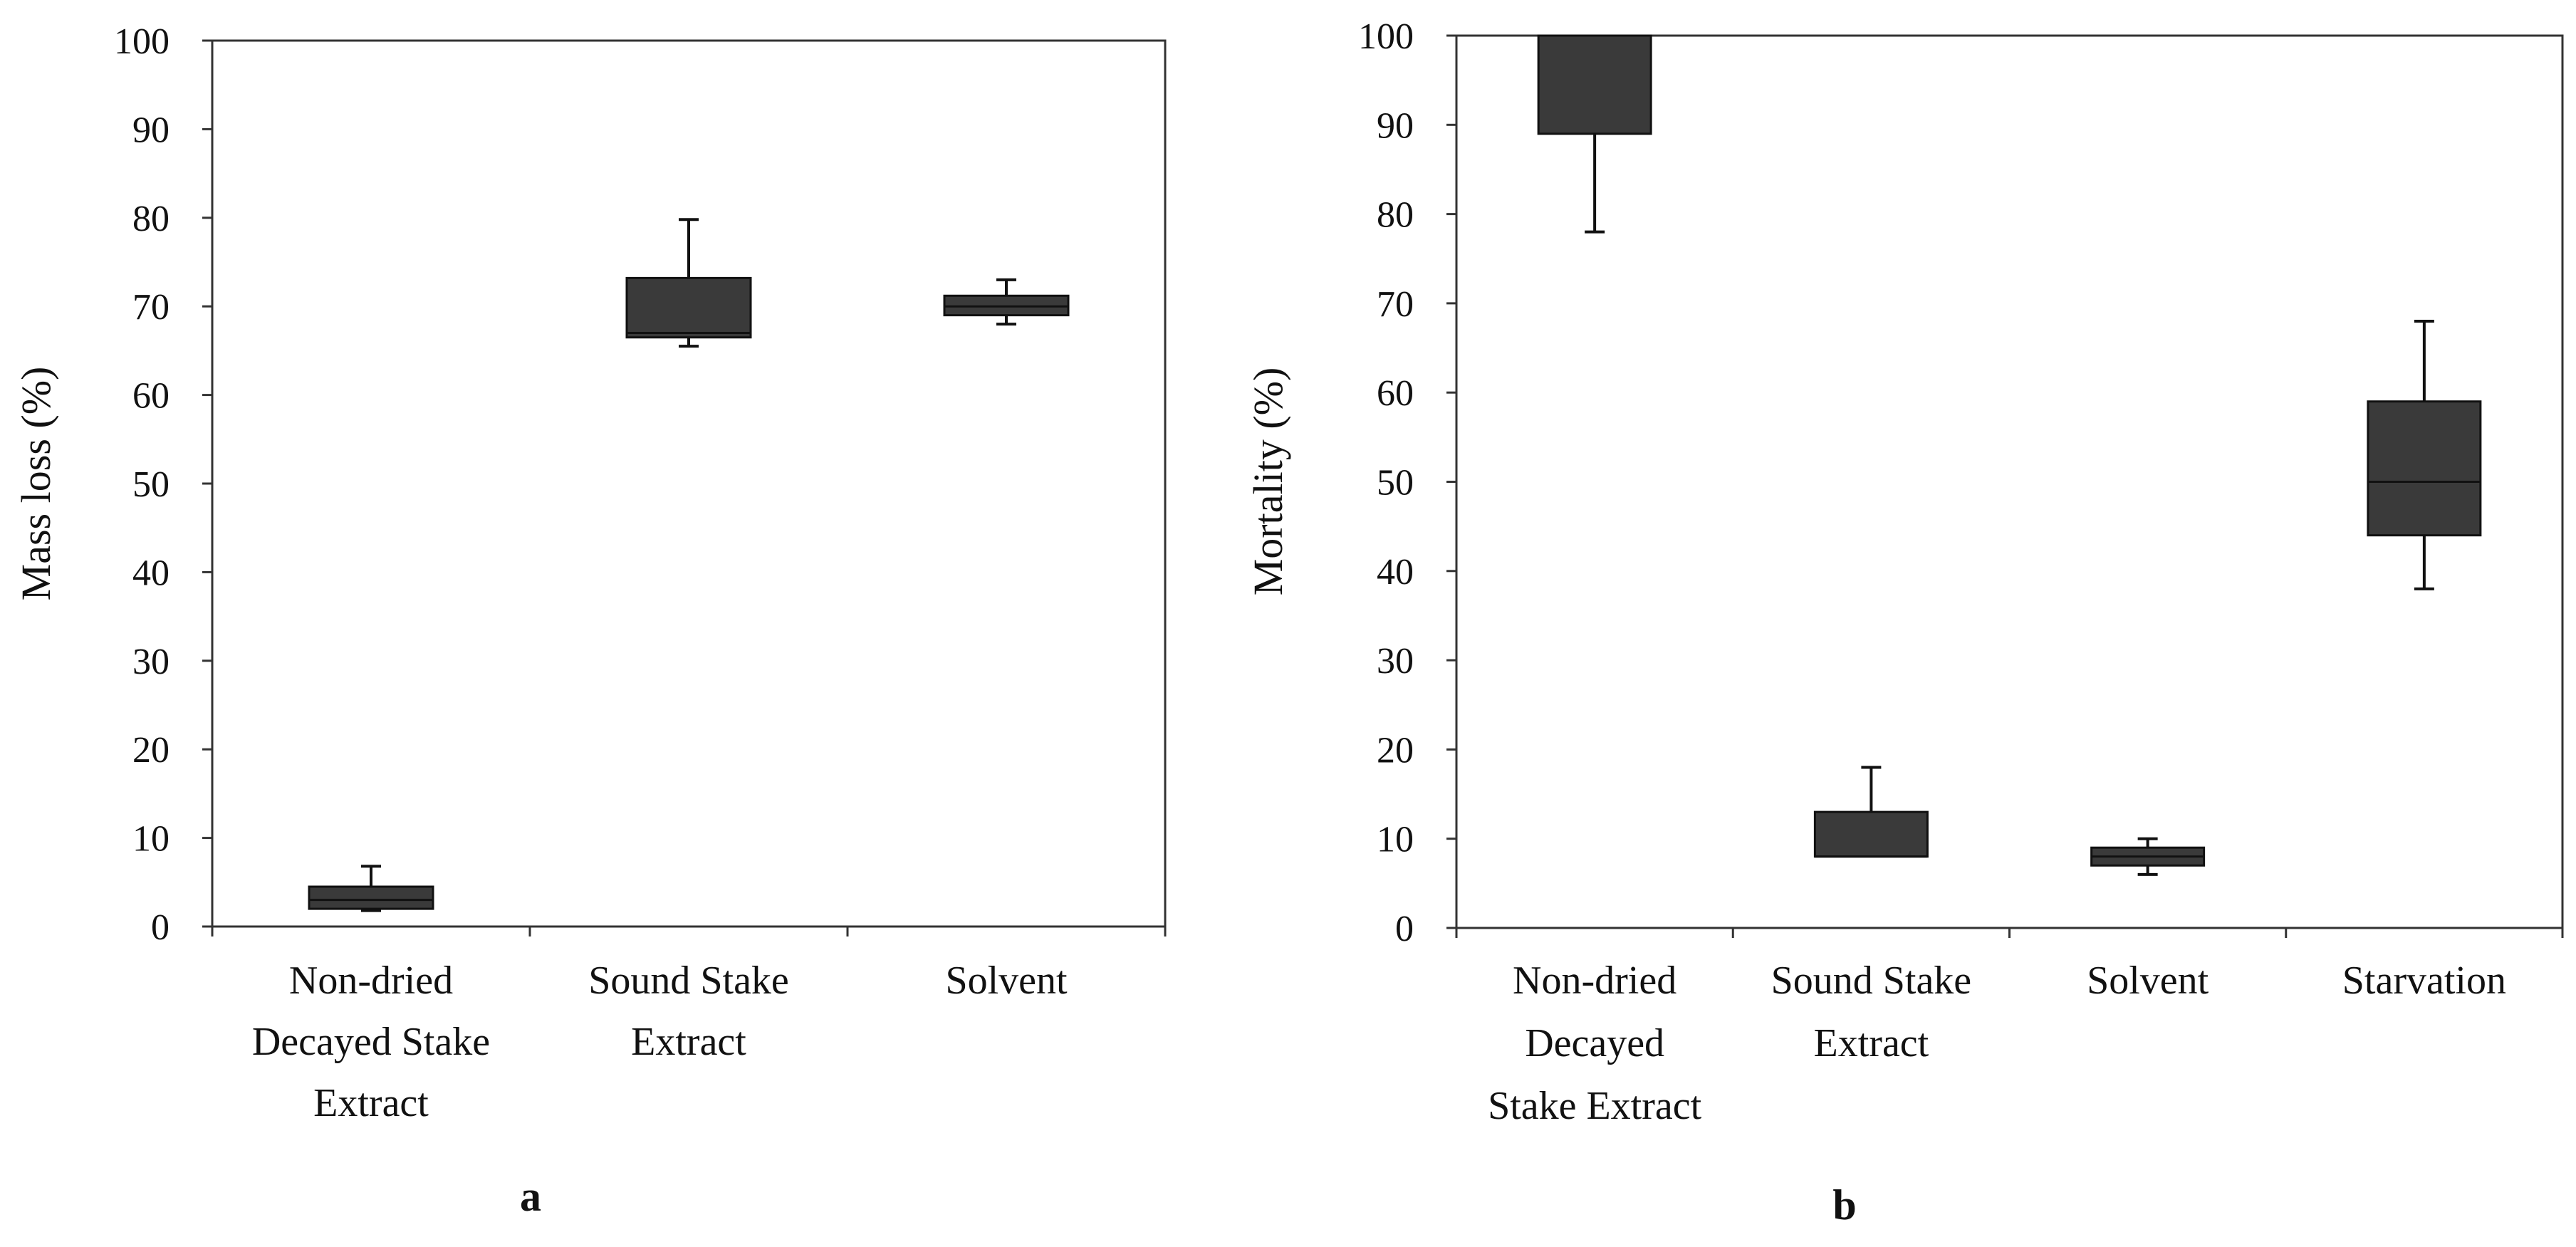 This screenshot has width=2576, height=1247. Describe the element at coordinates (371, 1042) in the screenshot. I see `x-category-label: Decayed Stake` at that location.